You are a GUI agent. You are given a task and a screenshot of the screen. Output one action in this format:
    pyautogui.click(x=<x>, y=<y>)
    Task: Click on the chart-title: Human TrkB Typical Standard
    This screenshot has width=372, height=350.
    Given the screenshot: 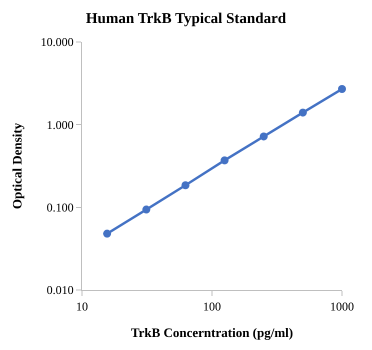 What is the action you would take?
    pyautogui.click(x=186, y=18)
    